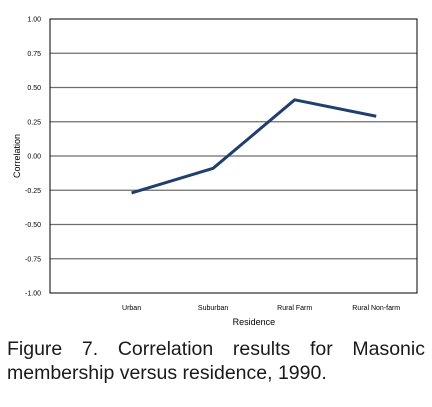  Describe the element at coordinates (254, 146) in the screenshot. I see `series-line` at that location.